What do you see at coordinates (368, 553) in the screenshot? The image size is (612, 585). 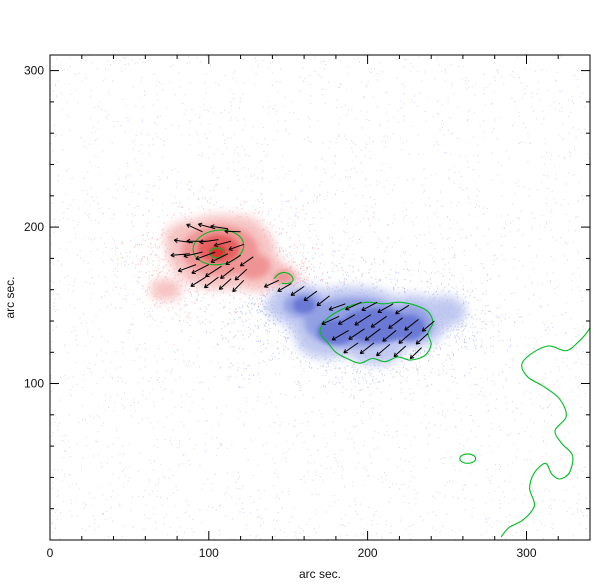 I see `x-tick-label: 200` at bounding box center [368, 553].